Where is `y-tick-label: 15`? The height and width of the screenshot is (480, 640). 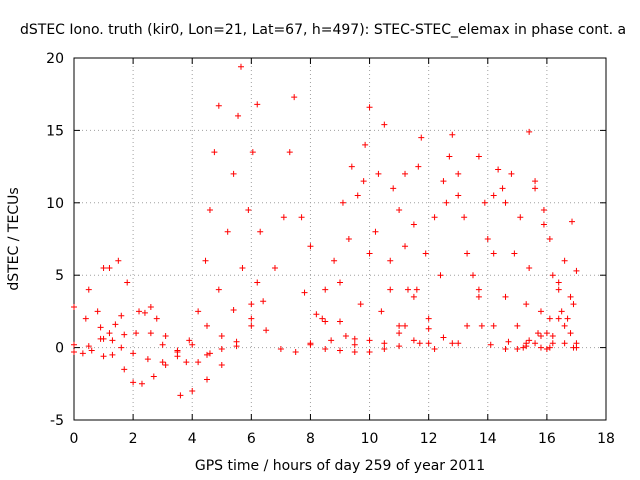
y-tick-label: 15 is located at coordinates (55, 131).